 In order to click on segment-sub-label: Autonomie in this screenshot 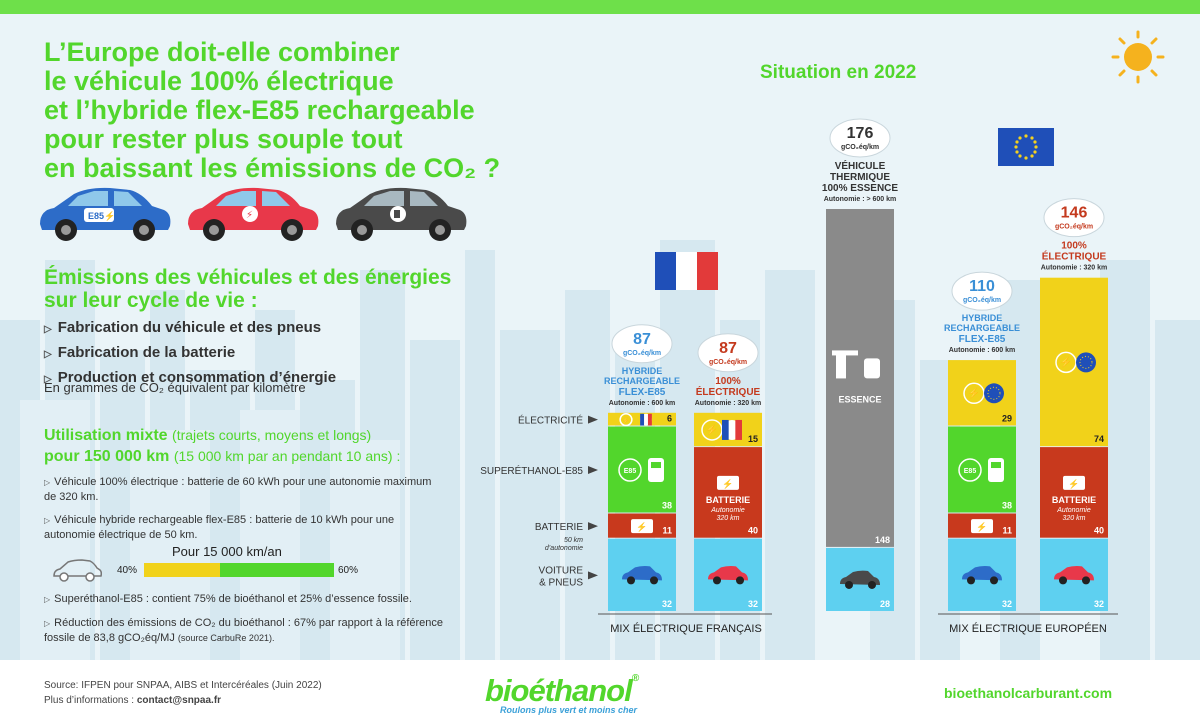, I will do `click(1073, 510)`.